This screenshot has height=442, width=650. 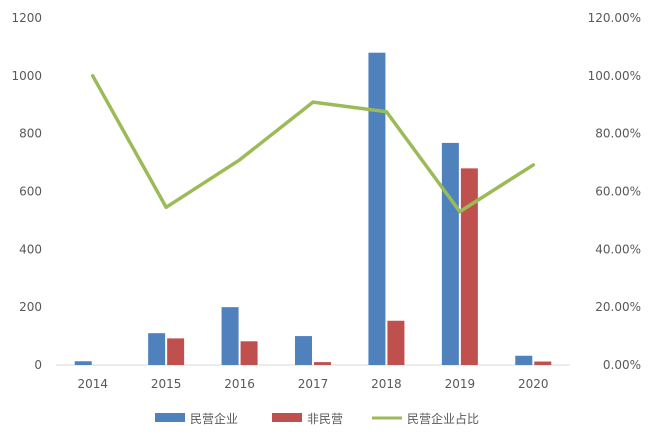 I want to click on x-tick-label: 2016, so click(x=239, y=384).